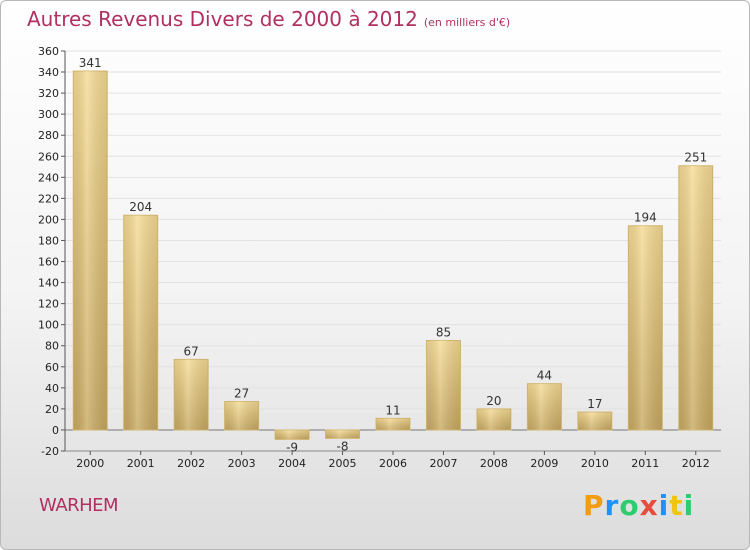  I want to click on data-label: 194, so click(645, 218).